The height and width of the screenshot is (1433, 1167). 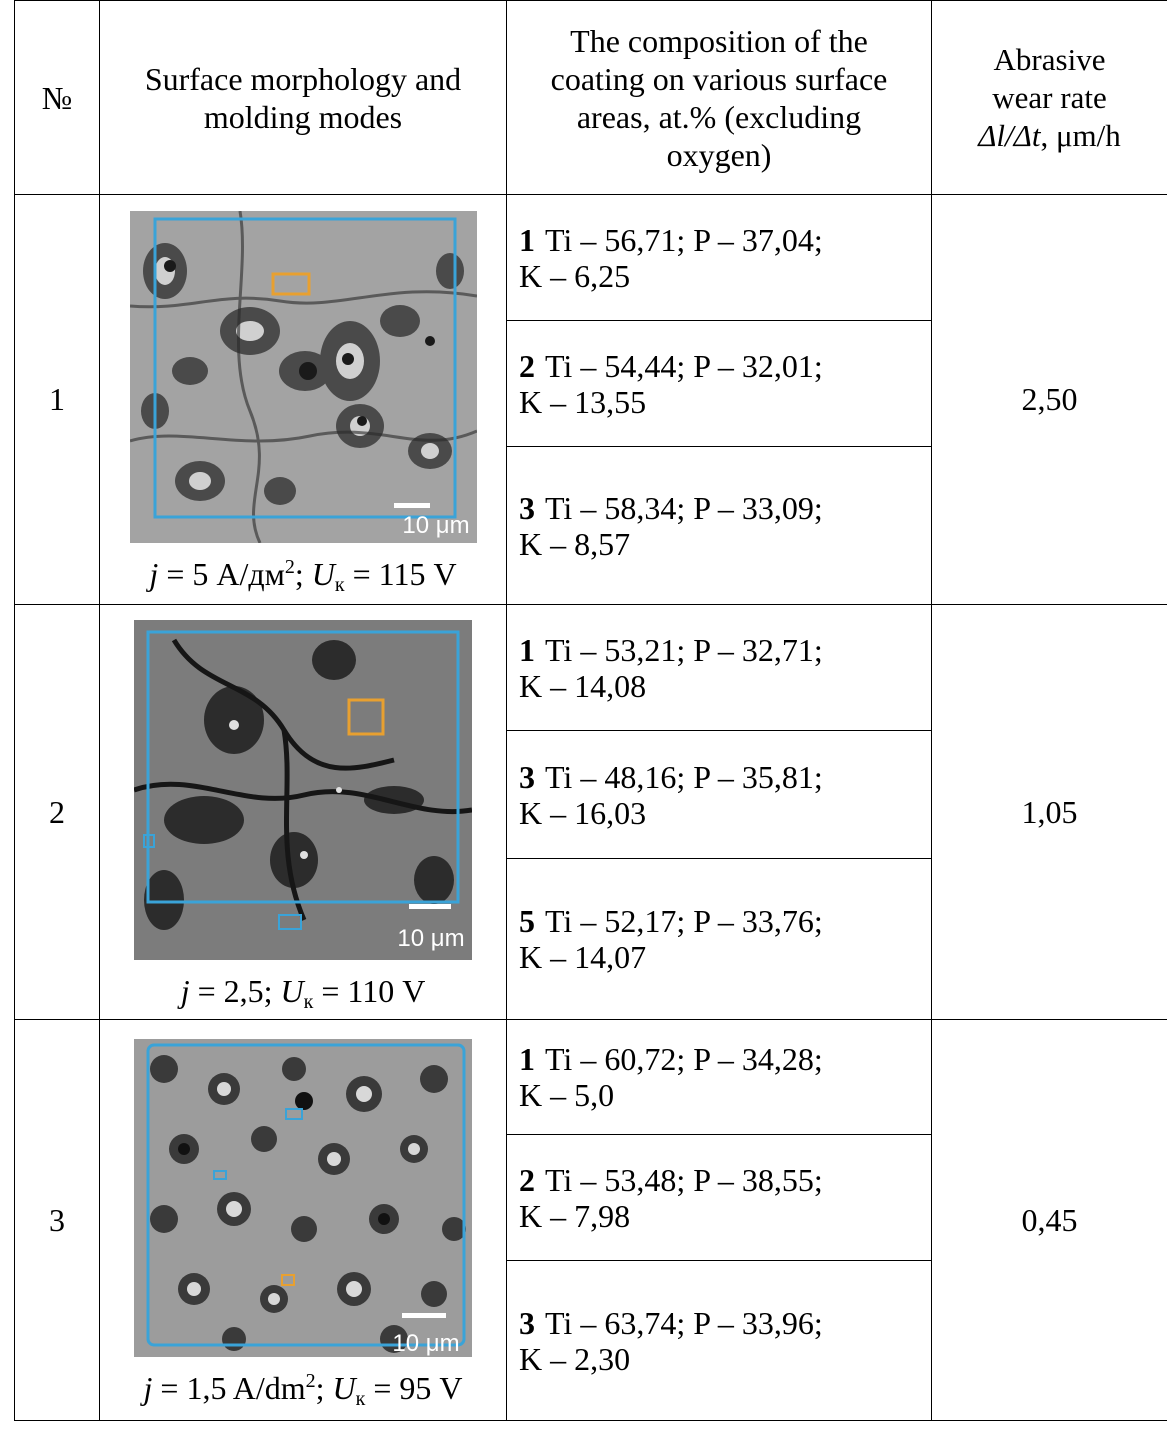 I want to click on composition-cell: 3 Ti – 58,34; P – 33,09; K – 8,57, so click(x=719, y=525).